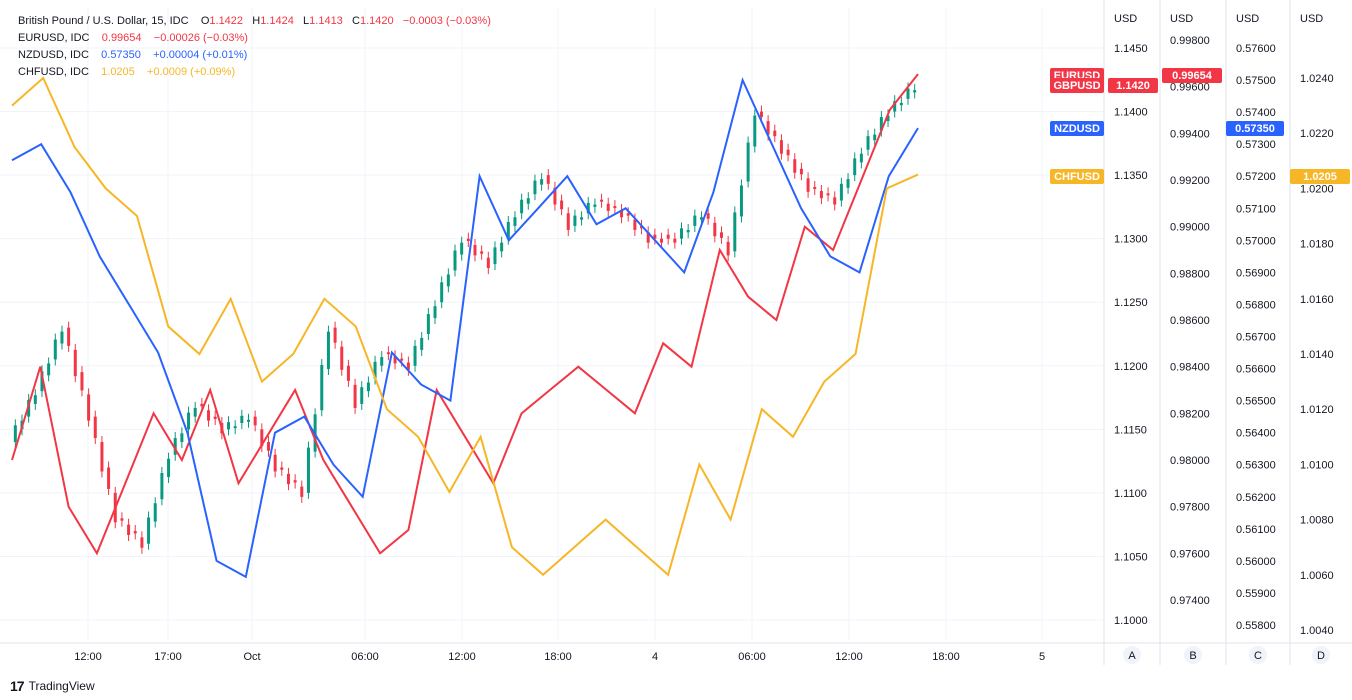 This screenshot has width=1352, height=700. What do you see at coordinates (1256, 434) in the screenshot?
I see `axis-tick-label: 0.56400` at bounding box center [1256, 434].